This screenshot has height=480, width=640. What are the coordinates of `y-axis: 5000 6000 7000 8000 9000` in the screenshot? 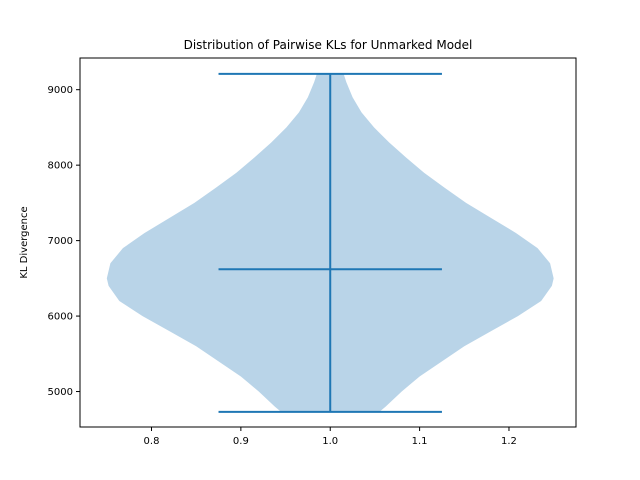 It's located at (64, 241).